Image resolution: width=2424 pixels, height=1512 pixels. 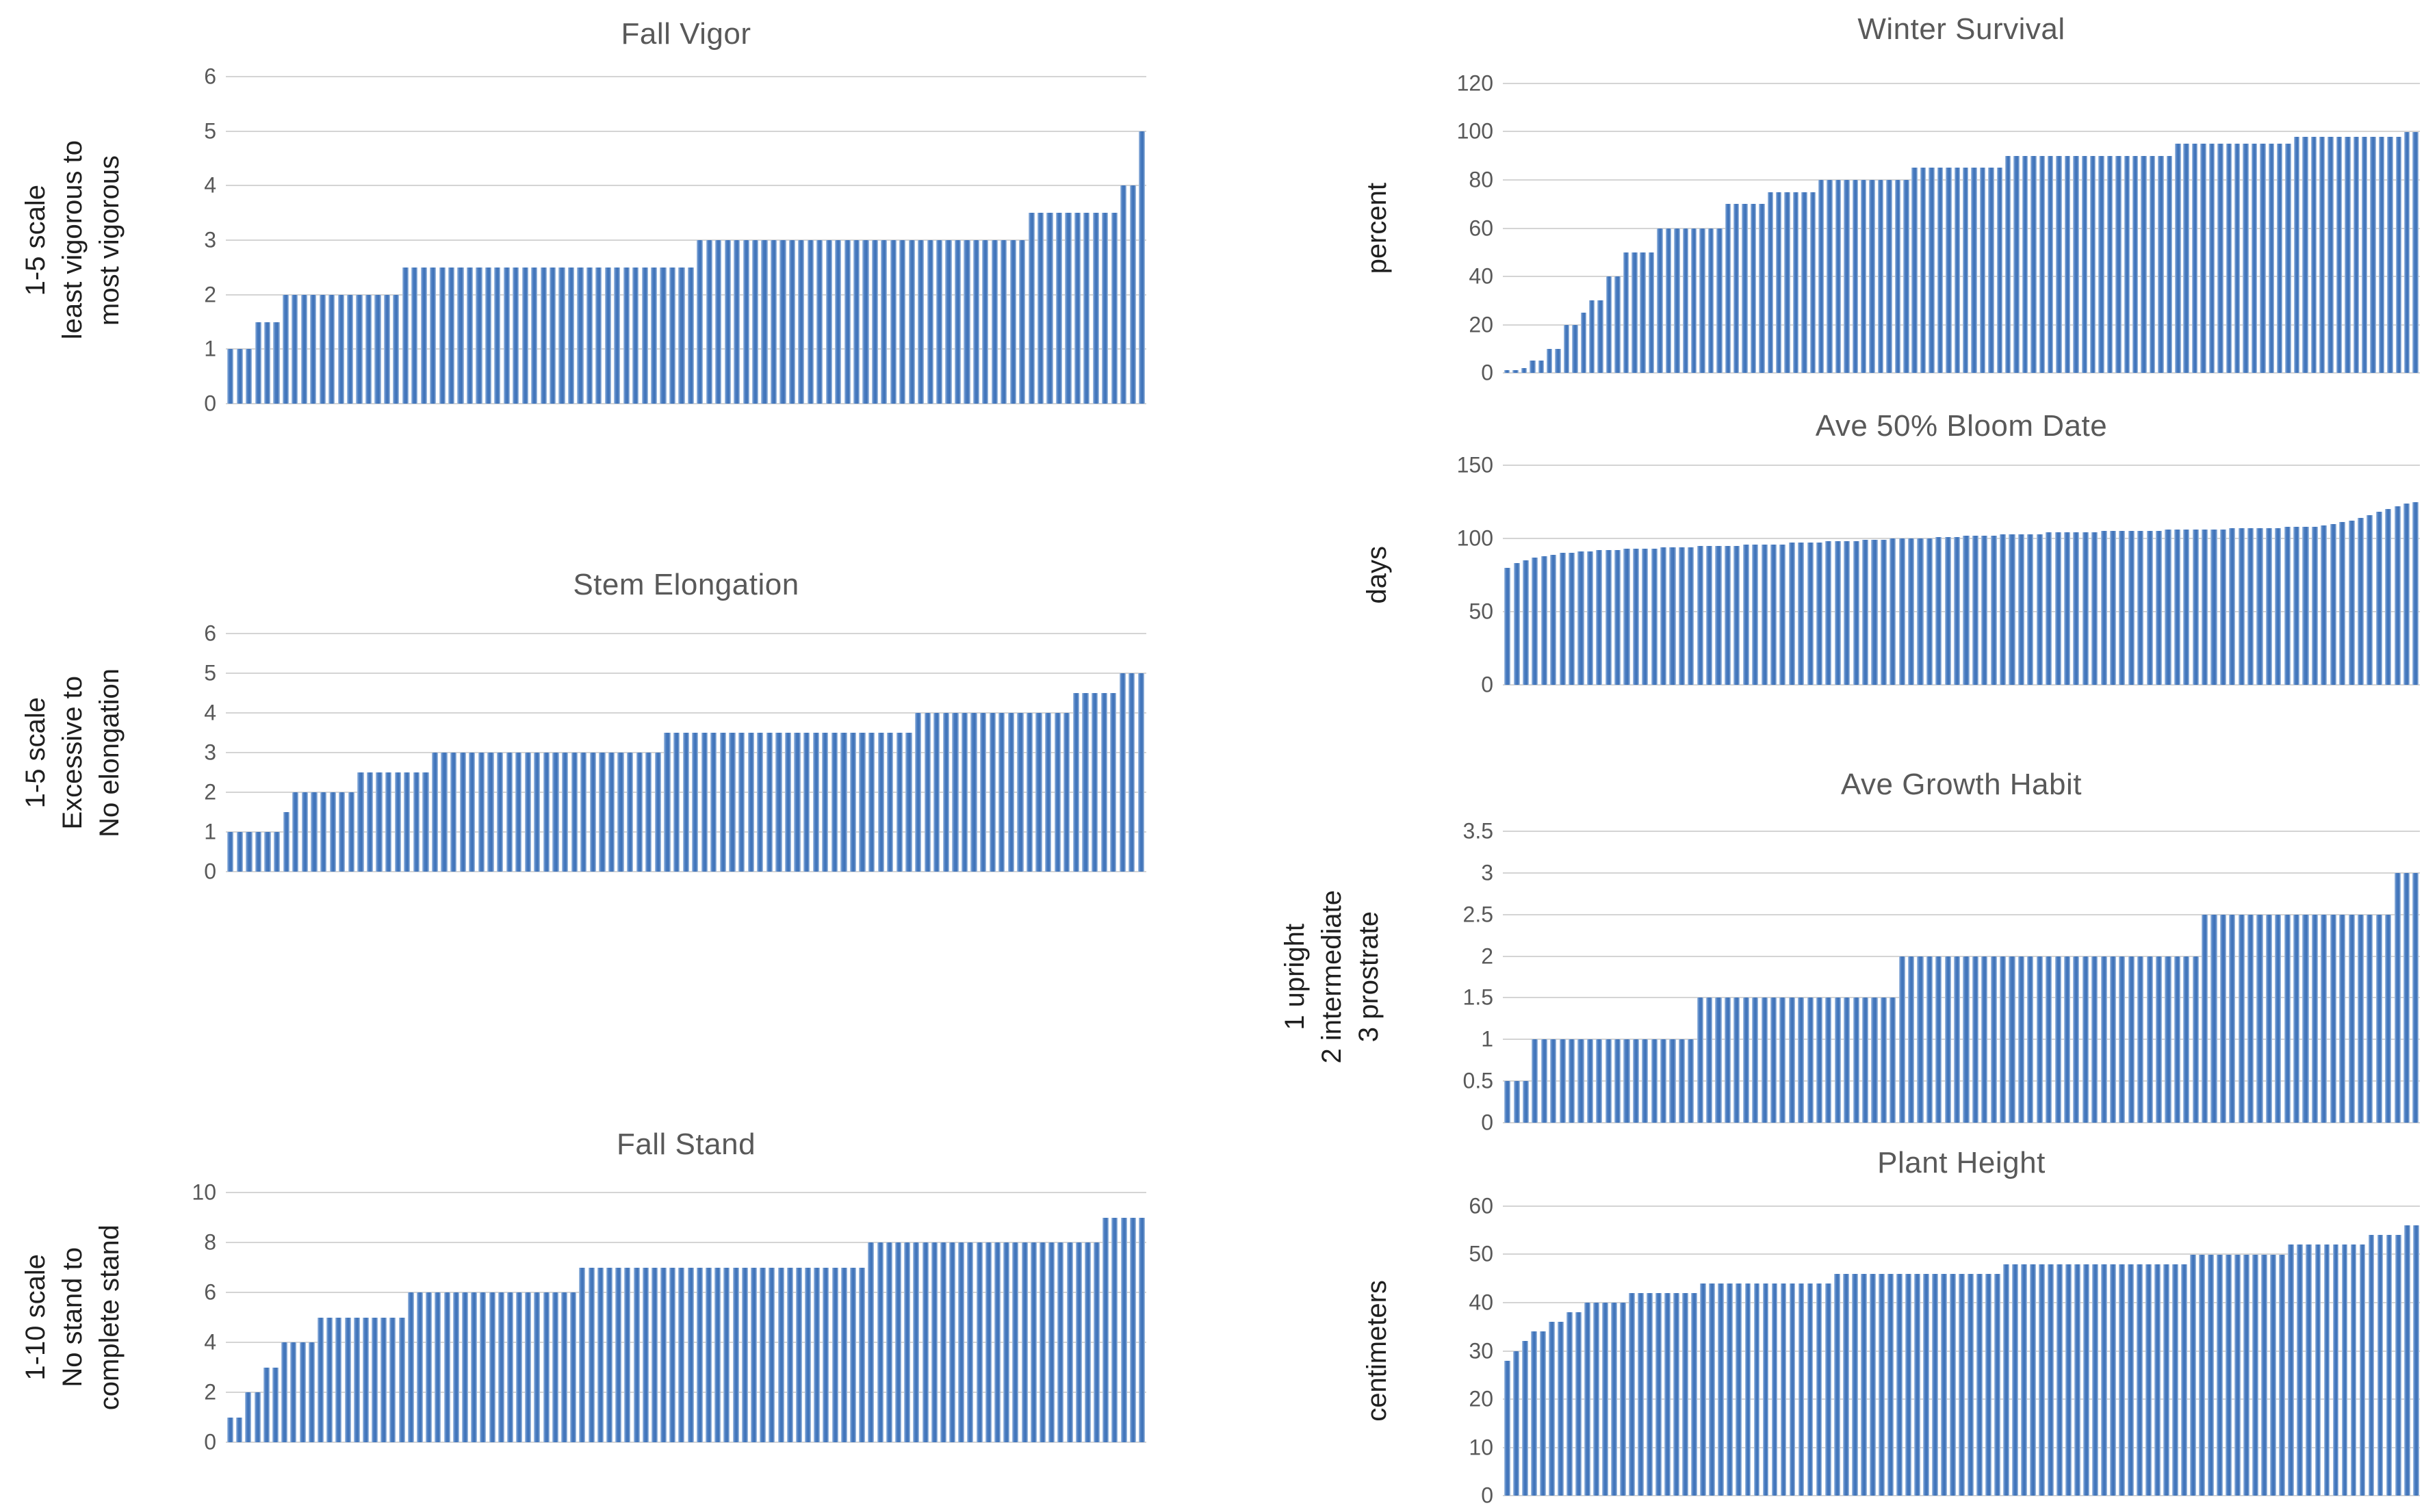 What do you see at coordinates (1961, 228) in the screenshot?
I see `bar-series` at bounding box center [1961, 228].